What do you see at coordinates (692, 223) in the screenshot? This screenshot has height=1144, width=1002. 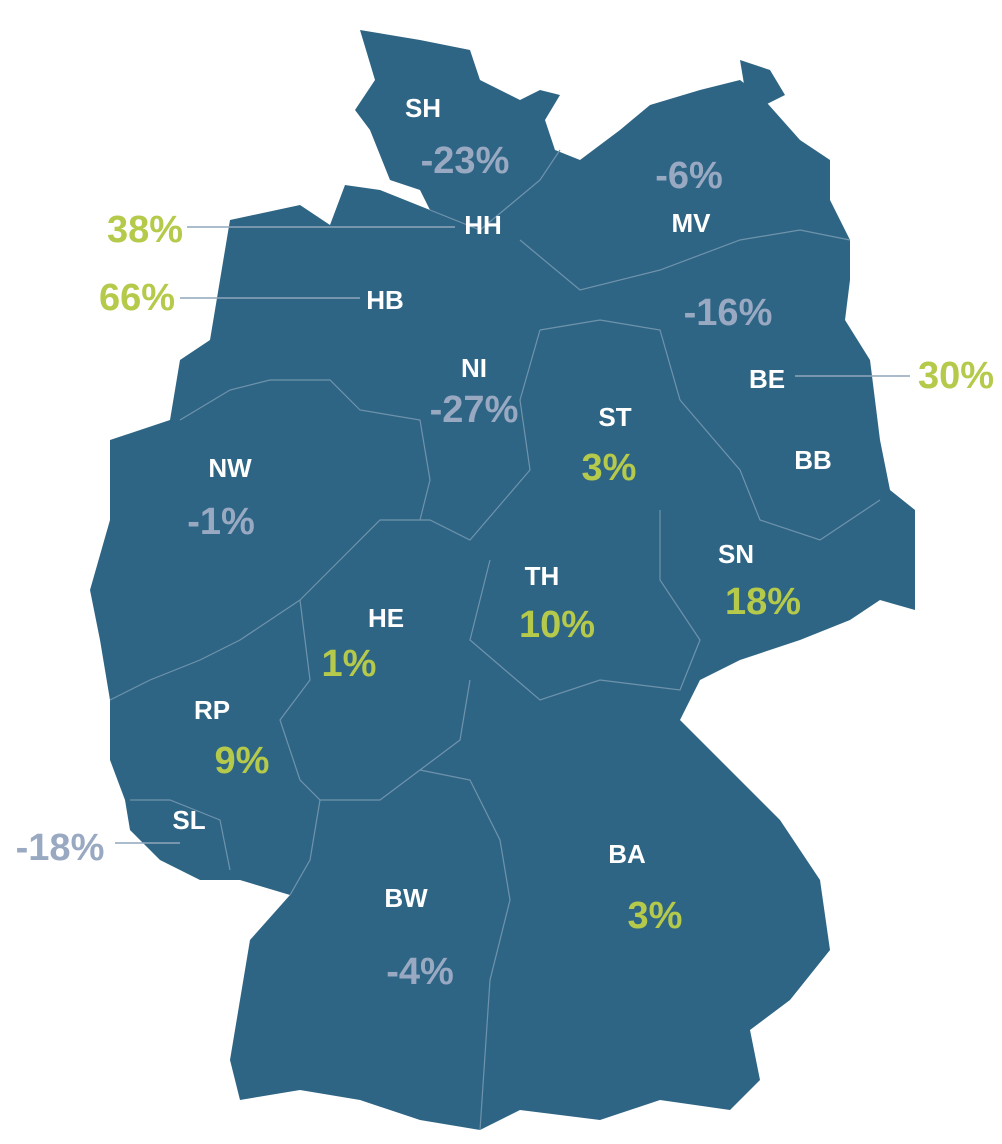 I see `state-code: MV` at bounding box center [692, 223].